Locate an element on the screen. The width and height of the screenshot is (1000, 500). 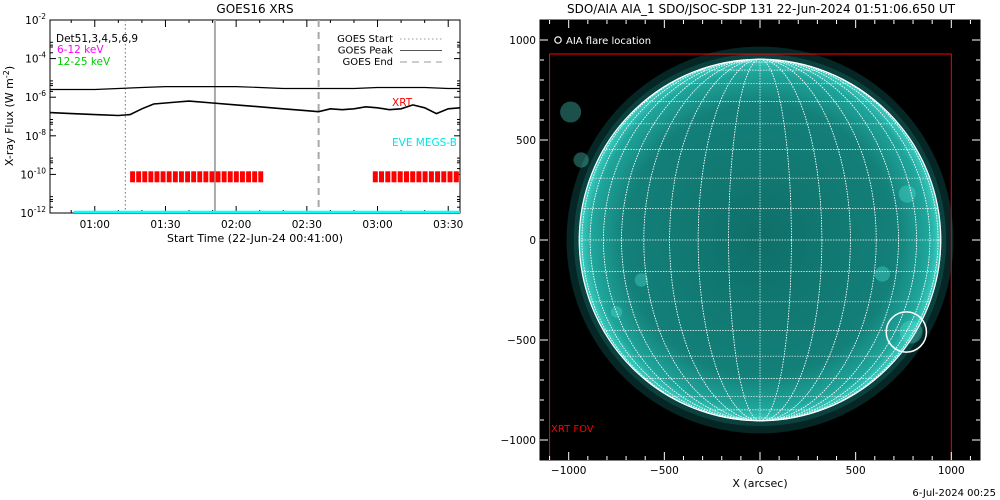
lightcurve-series is located at coordinates (255, 101).